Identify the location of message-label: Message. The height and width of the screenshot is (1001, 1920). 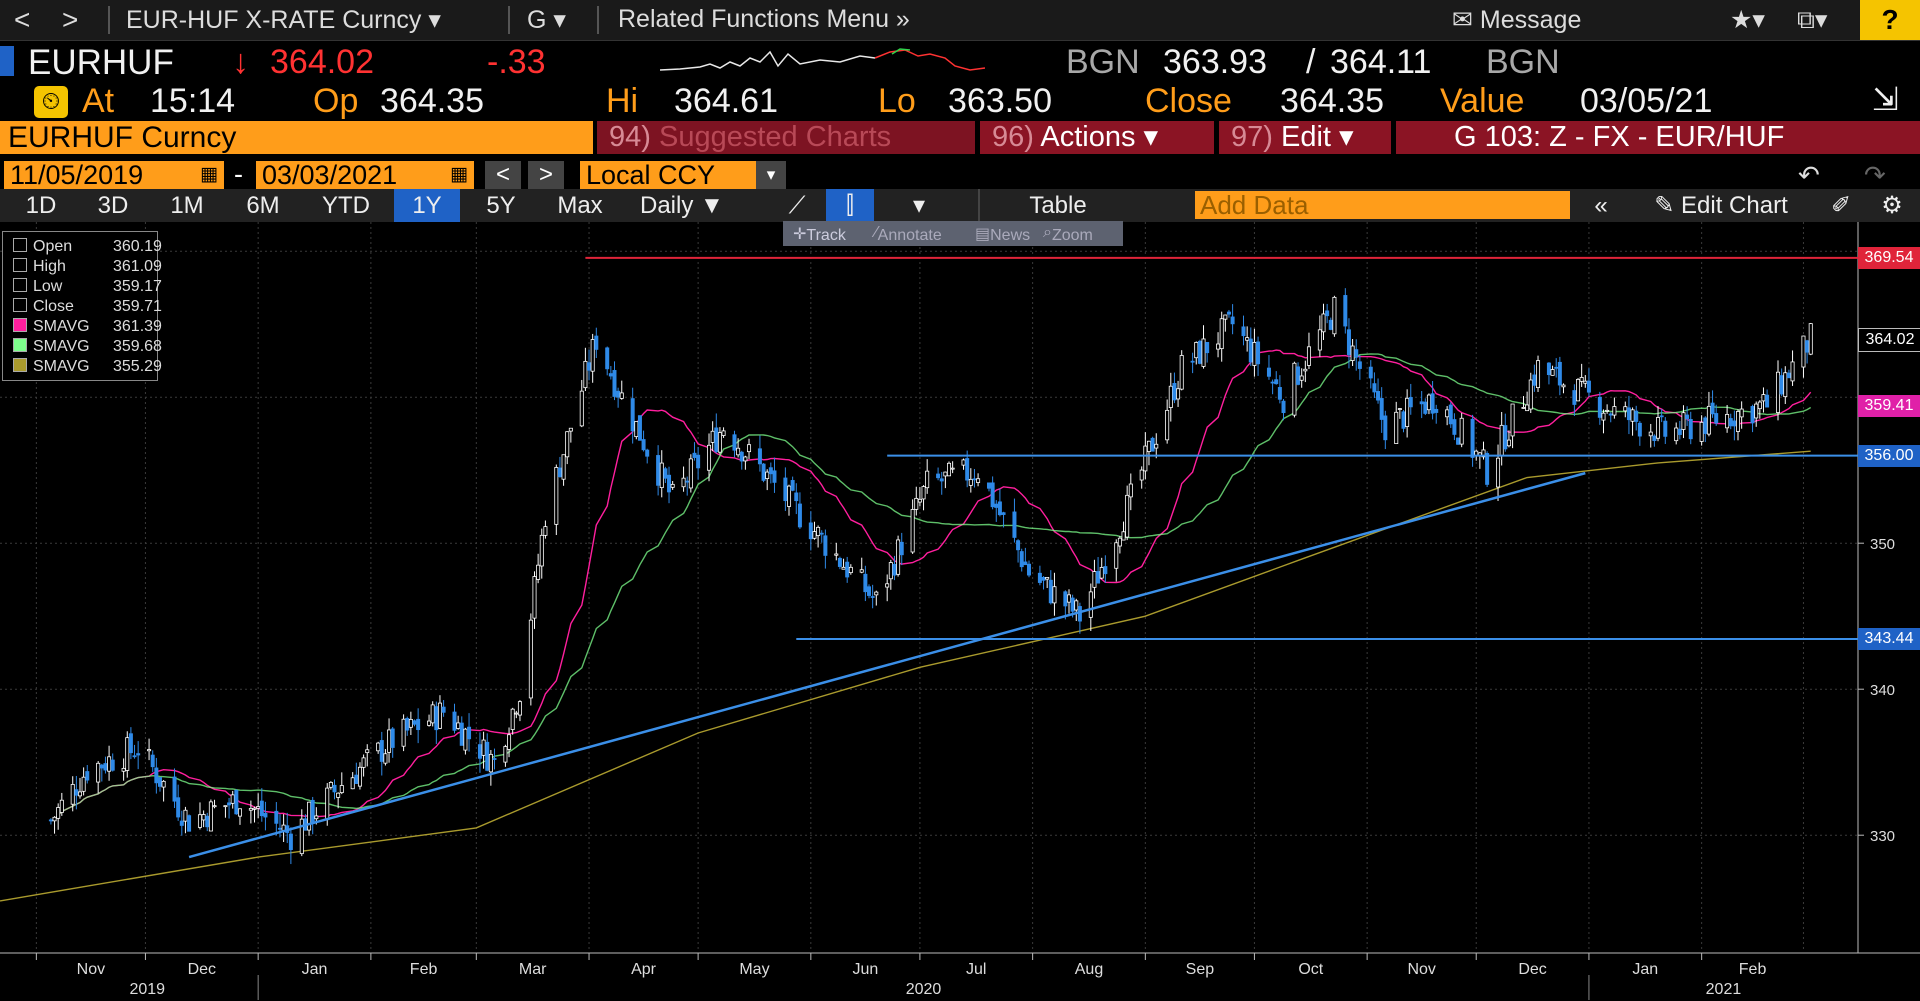
(1530, 20).